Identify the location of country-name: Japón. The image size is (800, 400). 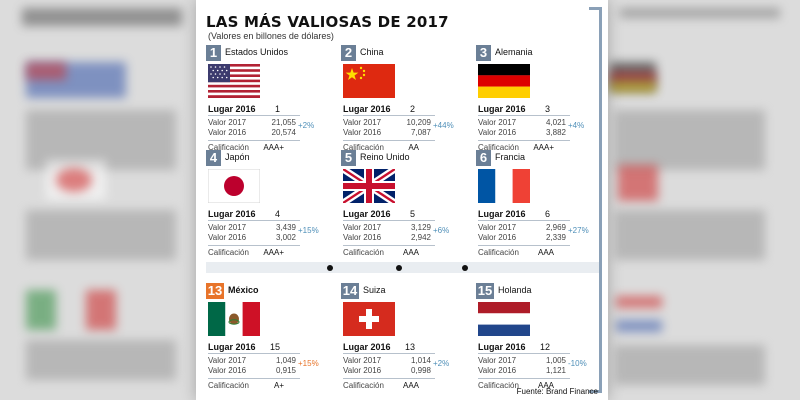
(237, 157).